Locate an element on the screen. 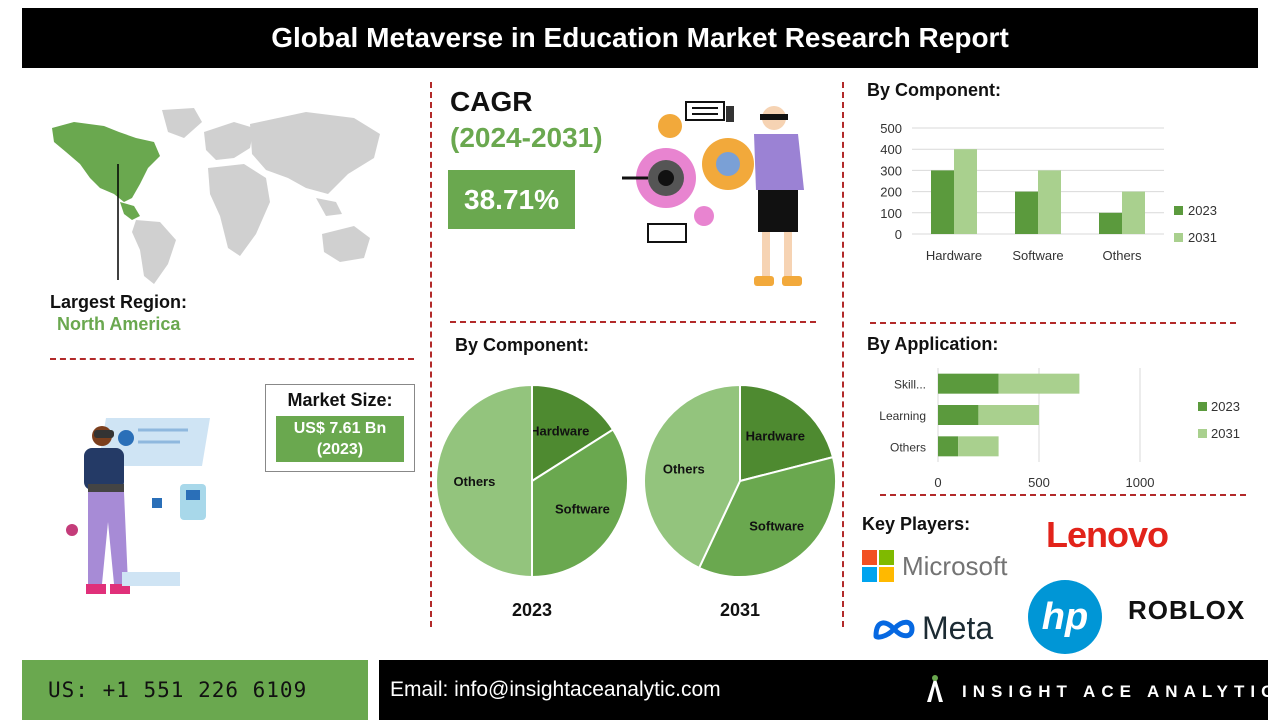 The image size is (1280, 720). divider-region is located at coordinates (232, 359).